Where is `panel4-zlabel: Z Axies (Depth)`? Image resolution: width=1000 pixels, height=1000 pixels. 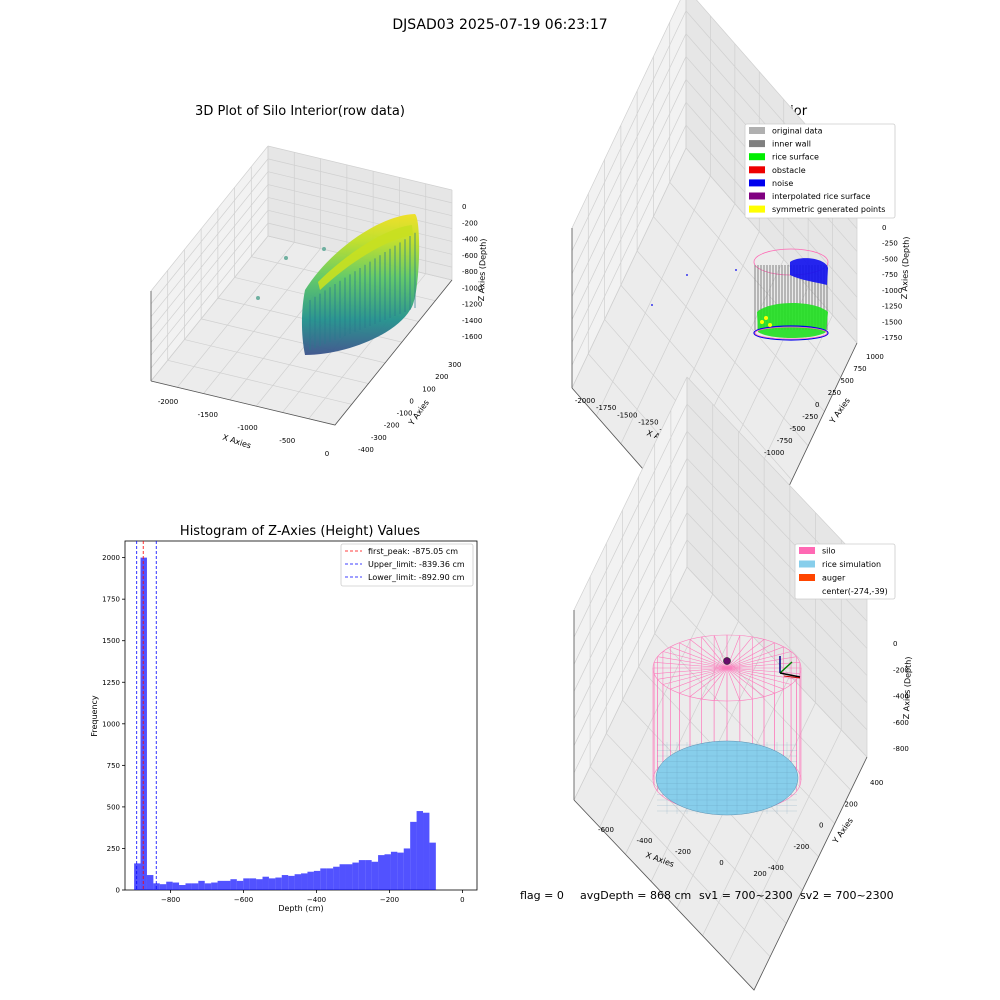
panel4-zlabel: Z Axies (Depth) is located at coordinates (907, 687).